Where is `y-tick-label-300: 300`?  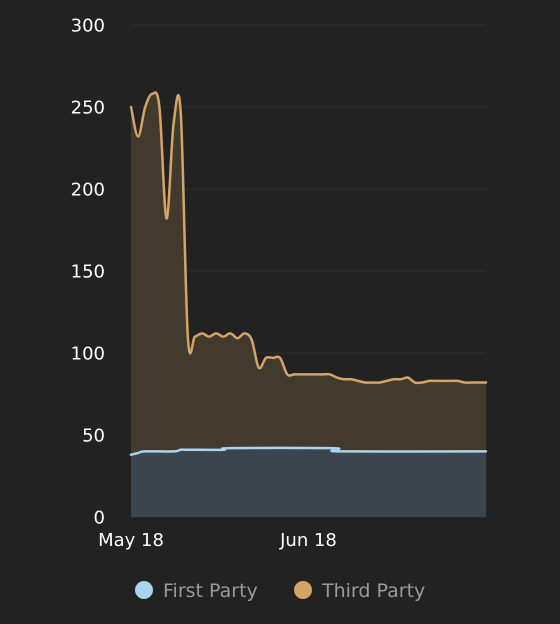 y-tick-label-300: 300 is located at coordinates (88, 26).